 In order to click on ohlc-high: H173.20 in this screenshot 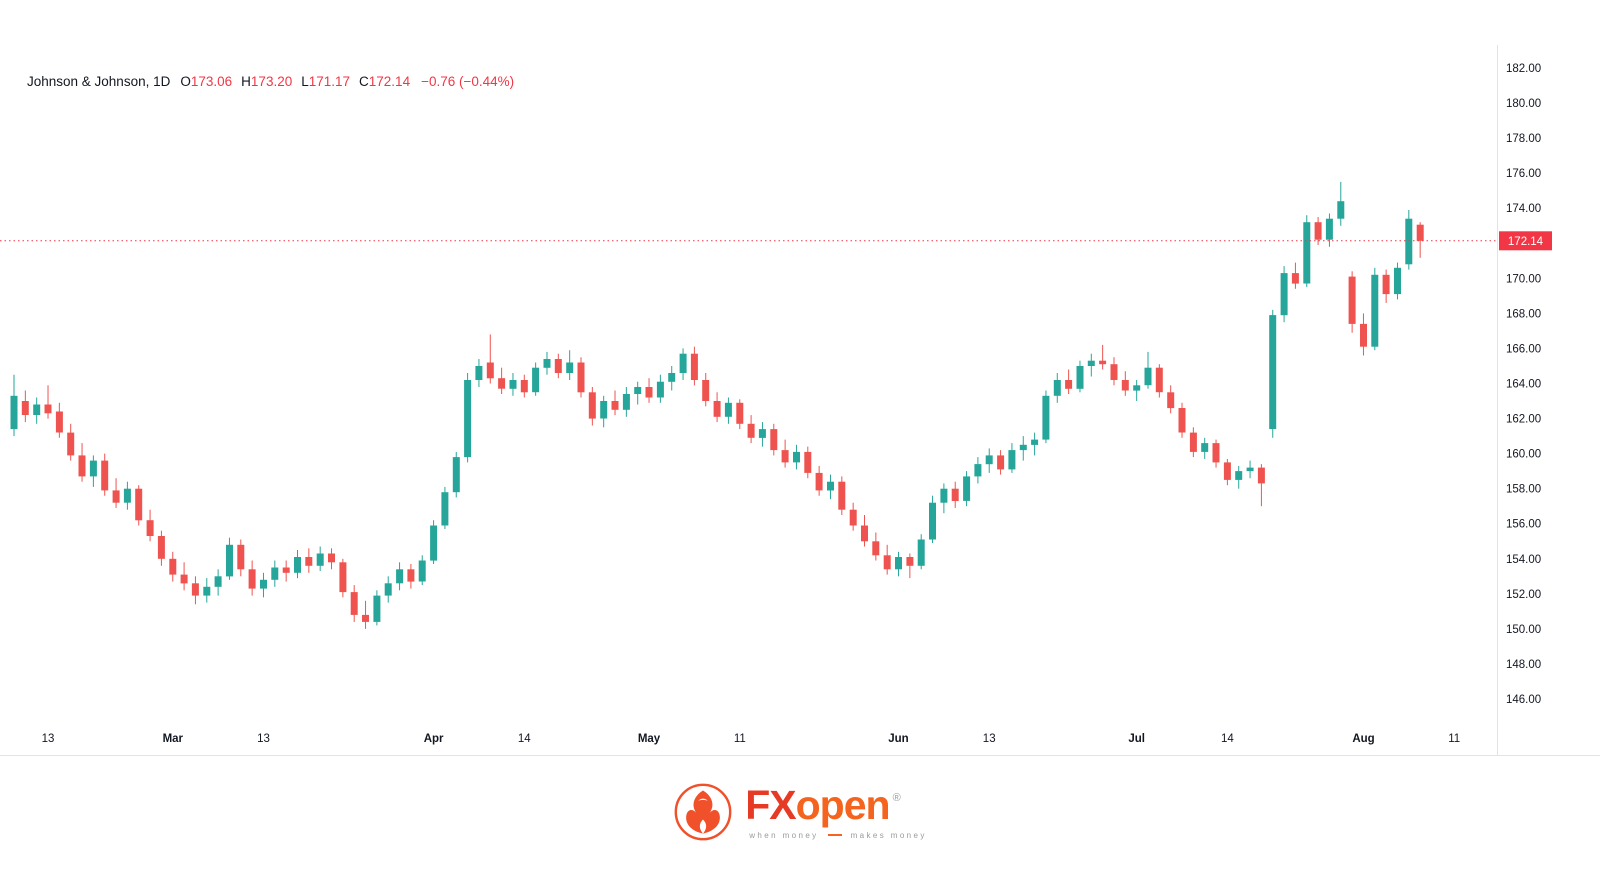, I will do `click(267, 81)`.